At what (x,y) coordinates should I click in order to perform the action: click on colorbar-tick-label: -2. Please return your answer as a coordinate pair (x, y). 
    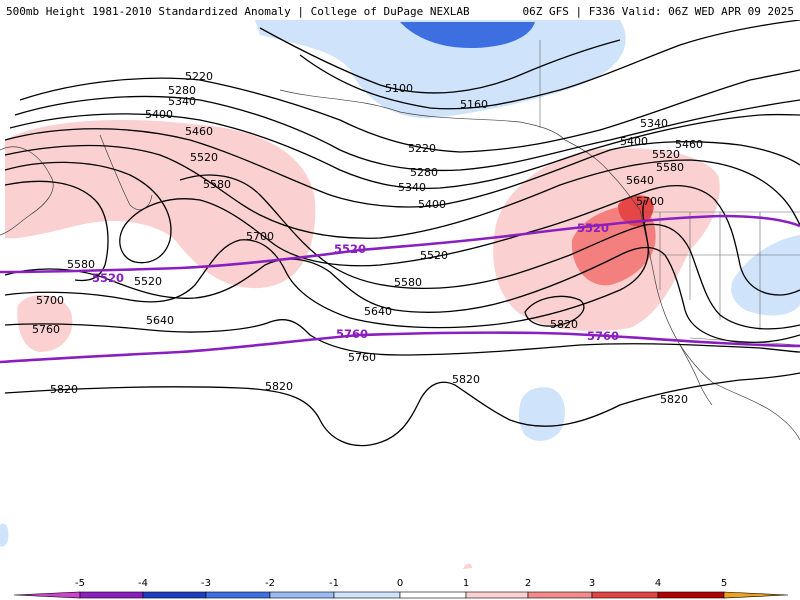
    Looking at the image, I should click on (270, 583).